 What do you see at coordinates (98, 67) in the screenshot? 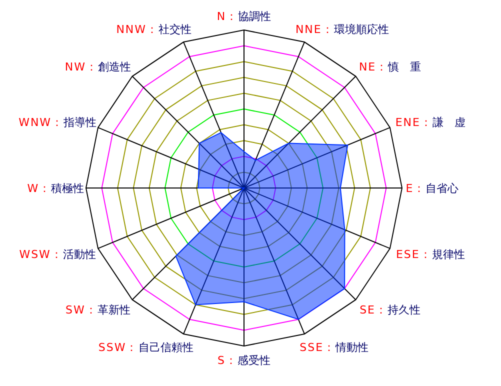
I see `spoke-label: NW：創造性` at bounding box center [98, 67].